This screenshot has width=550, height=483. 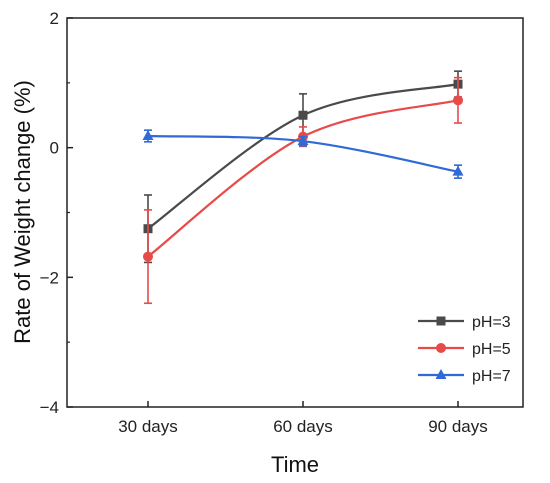 I want to click on legend: pH=3 pH=5 pH=7, so click(x=464, y=349).